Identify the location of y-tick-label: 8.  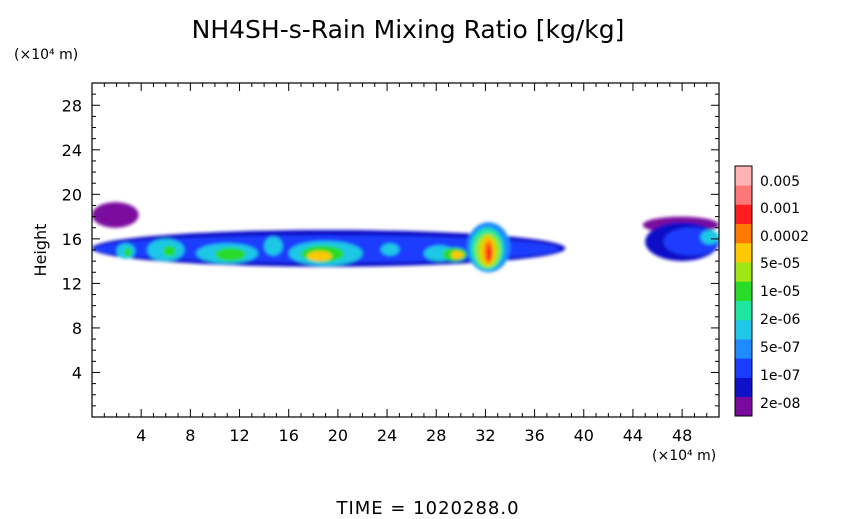
(77, 328).